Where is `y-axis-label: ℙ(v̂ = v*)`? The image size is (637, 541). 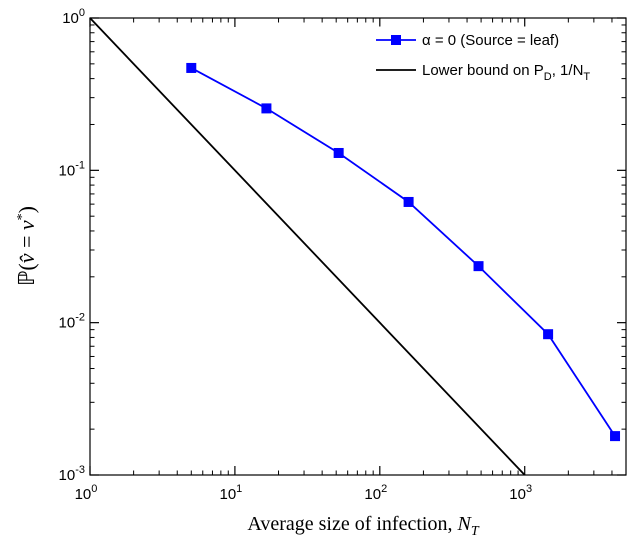
y-axis-label: ℙ(v̂ = v*) is located at coordinates (26, 246).